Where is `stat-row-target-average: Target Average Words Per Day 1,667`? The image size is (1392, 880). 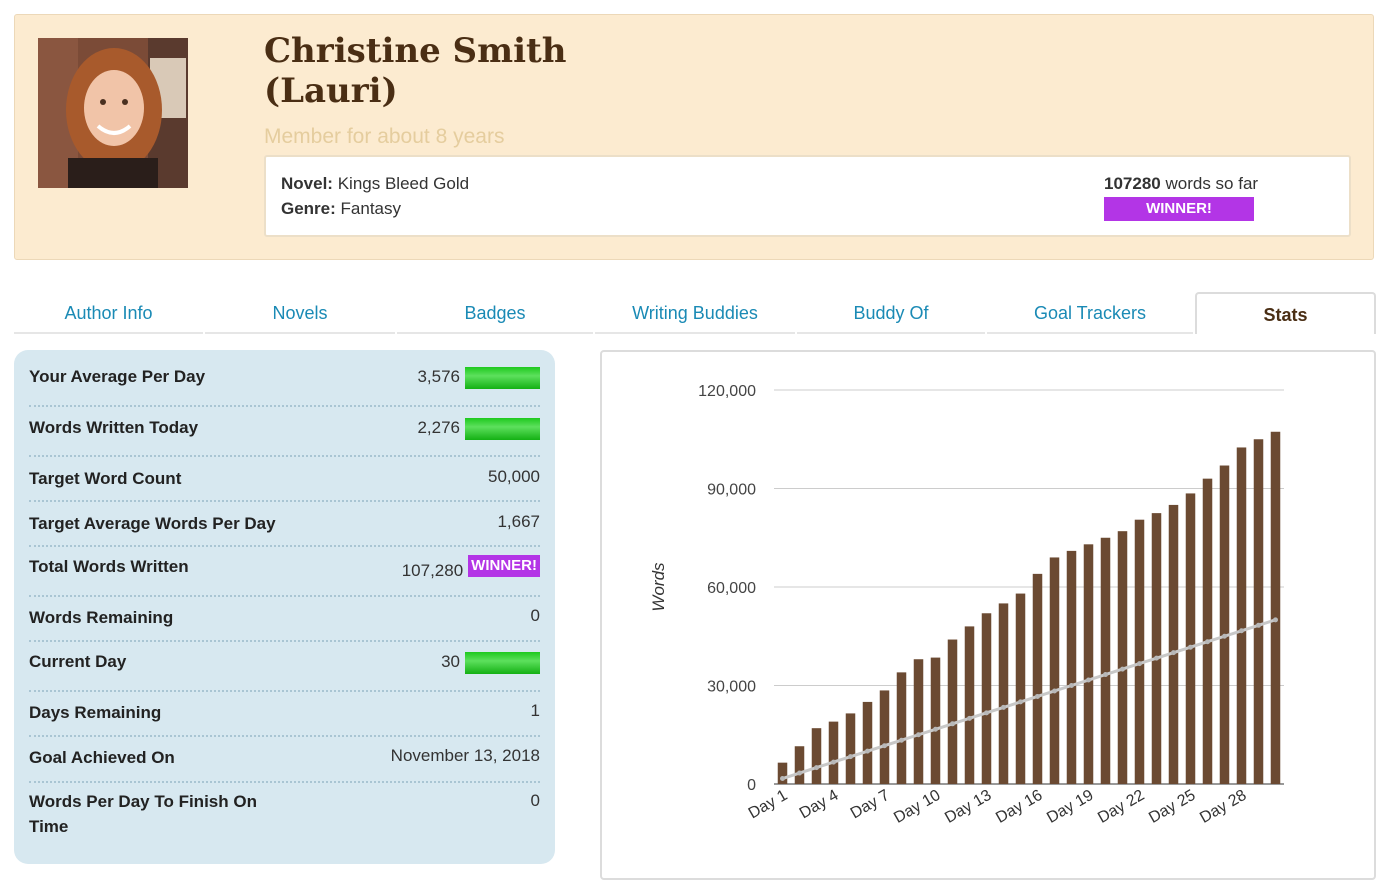
stat-row-target-average: Target Average Words Per Day 1,667 is located at coordinates (284, 524).